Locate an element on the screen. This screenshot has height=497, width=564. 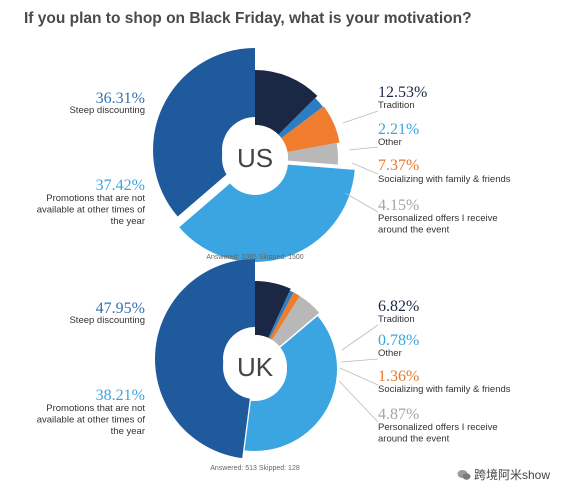
response-count: Answered: 513 Skipped: 128 is located at coordinates (255, 468).